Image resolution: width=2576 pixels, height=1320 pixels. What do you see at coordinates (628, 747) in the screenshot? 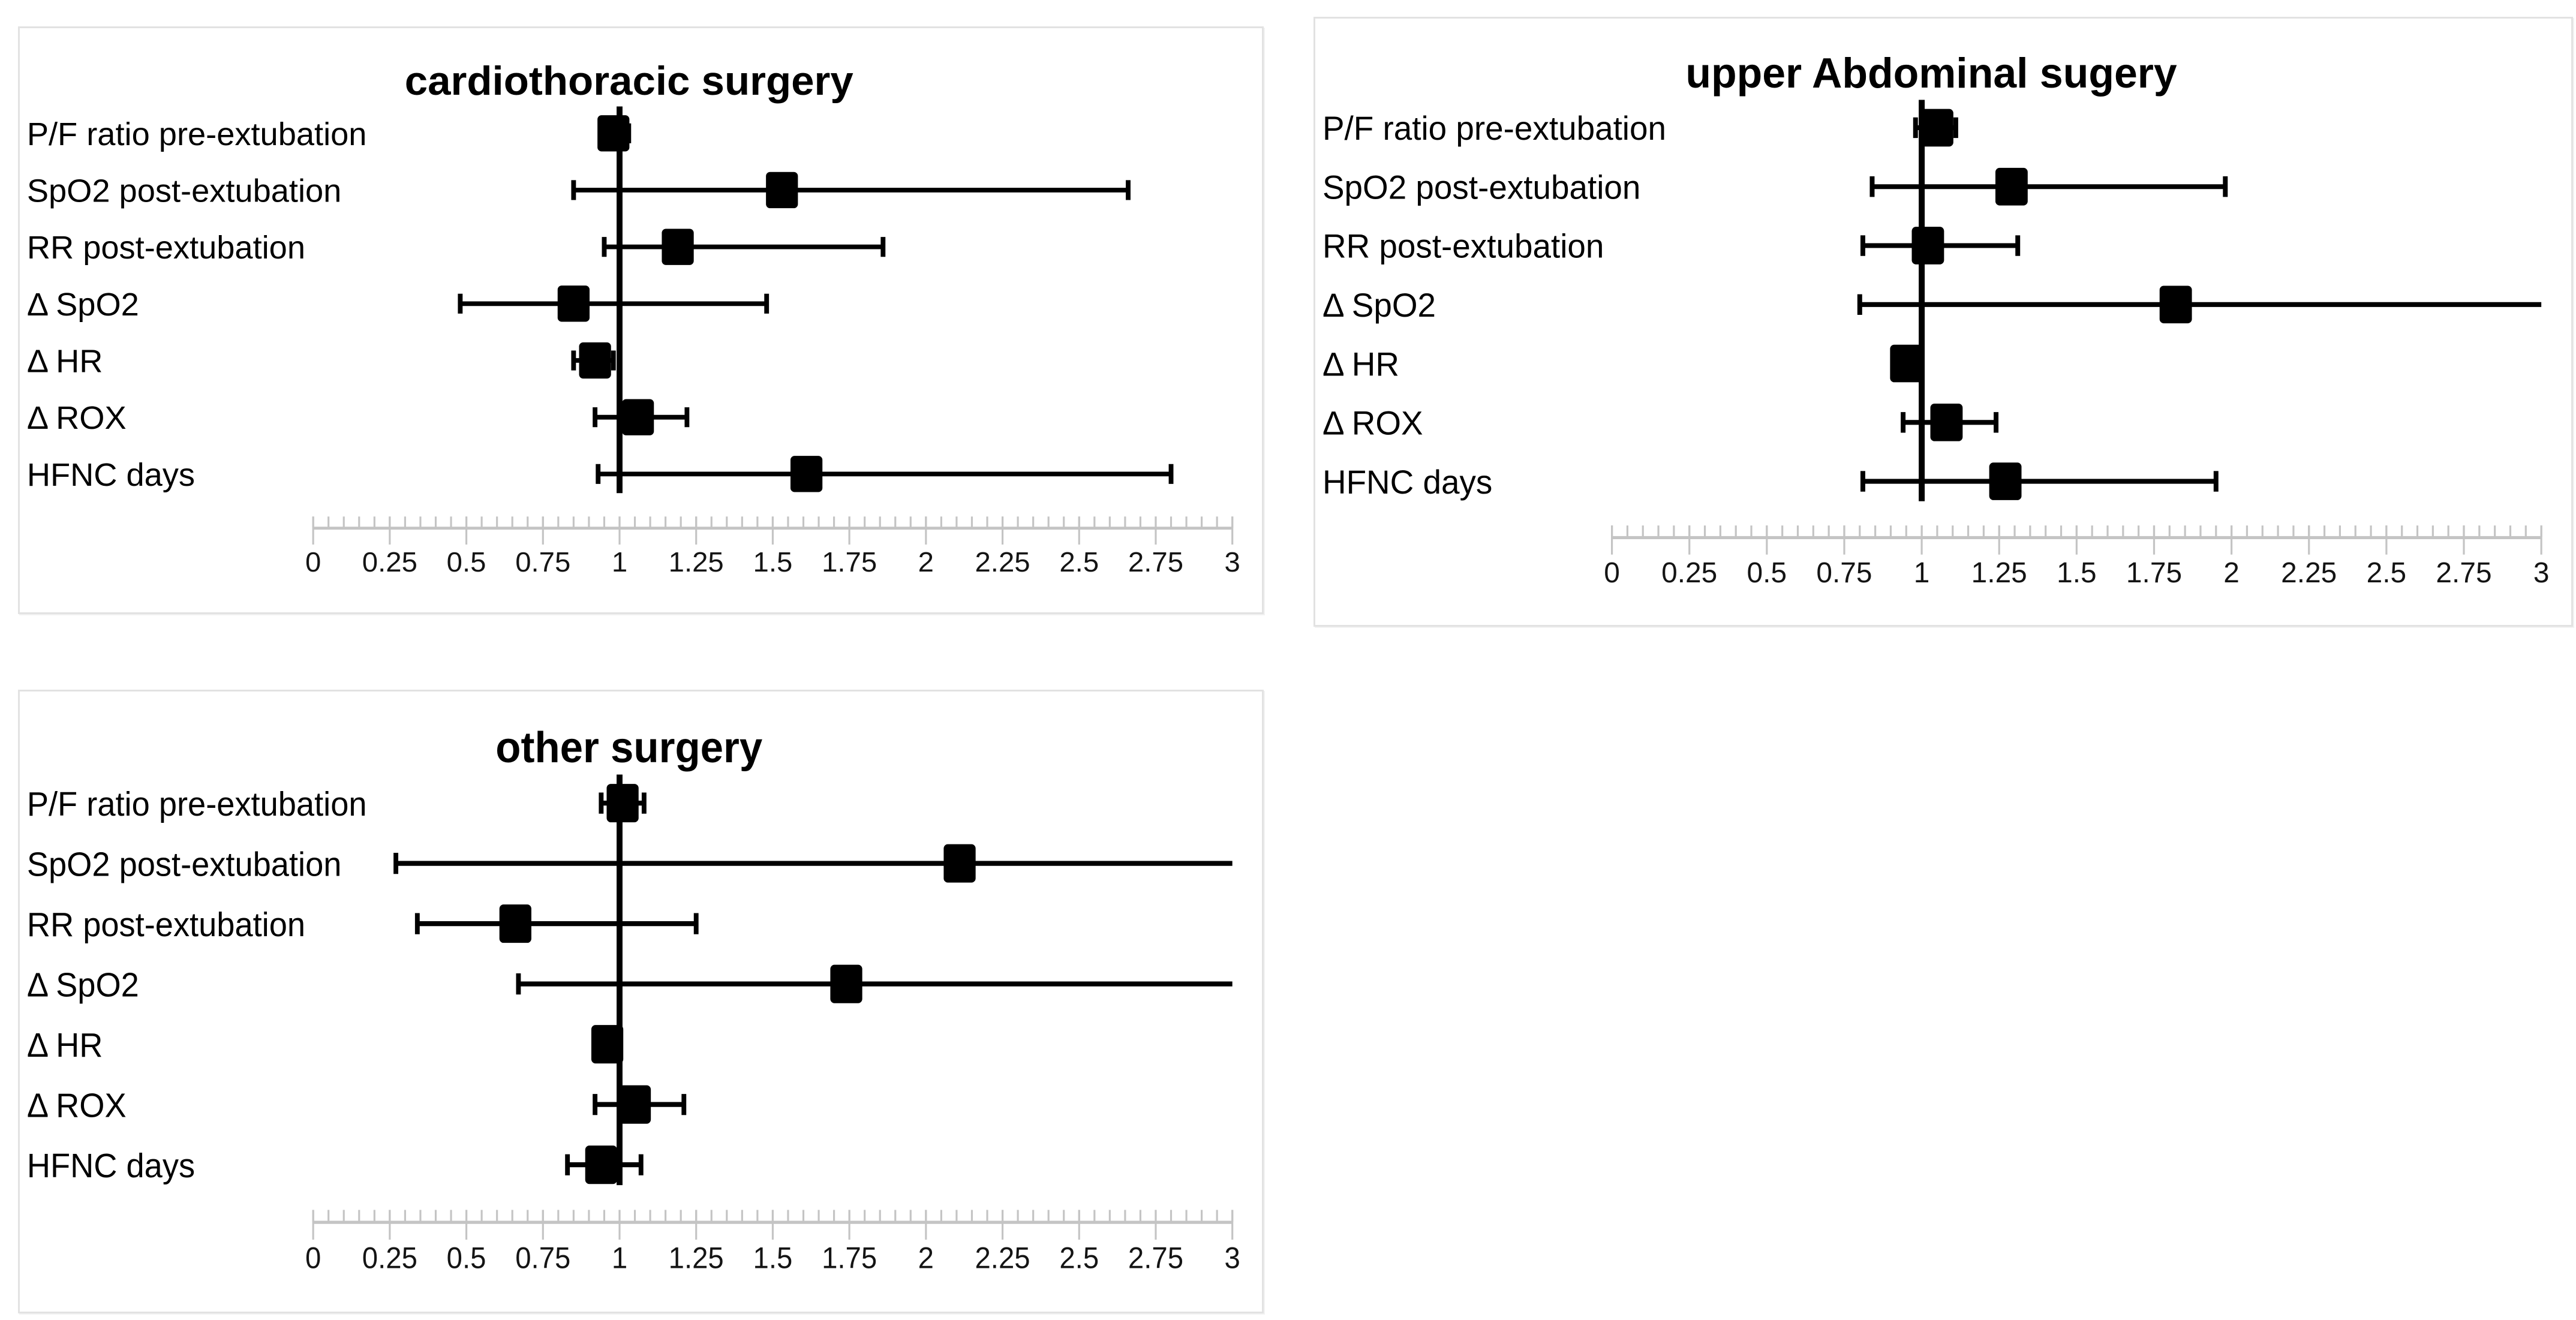
I see `chart-title: other surgery` at bounding box center [628, 747].